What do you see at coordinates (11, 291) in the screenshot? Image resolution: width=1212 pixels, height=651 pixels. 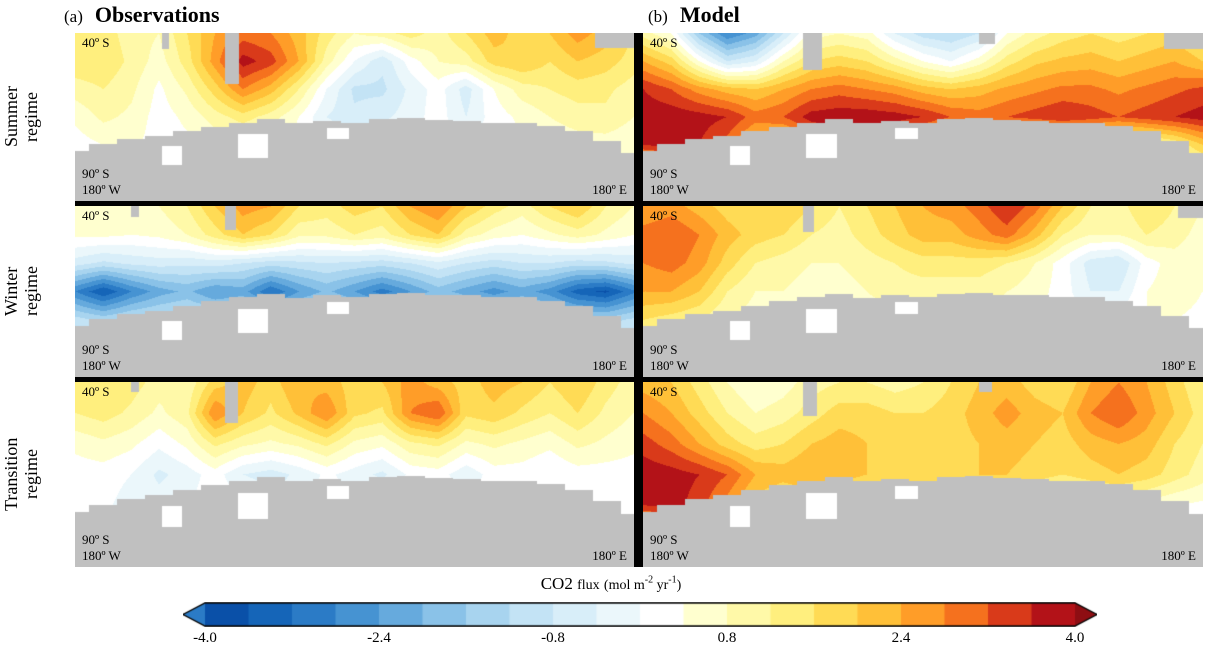 I see `row-label-line: Winter` at bounding box center [11, 291].